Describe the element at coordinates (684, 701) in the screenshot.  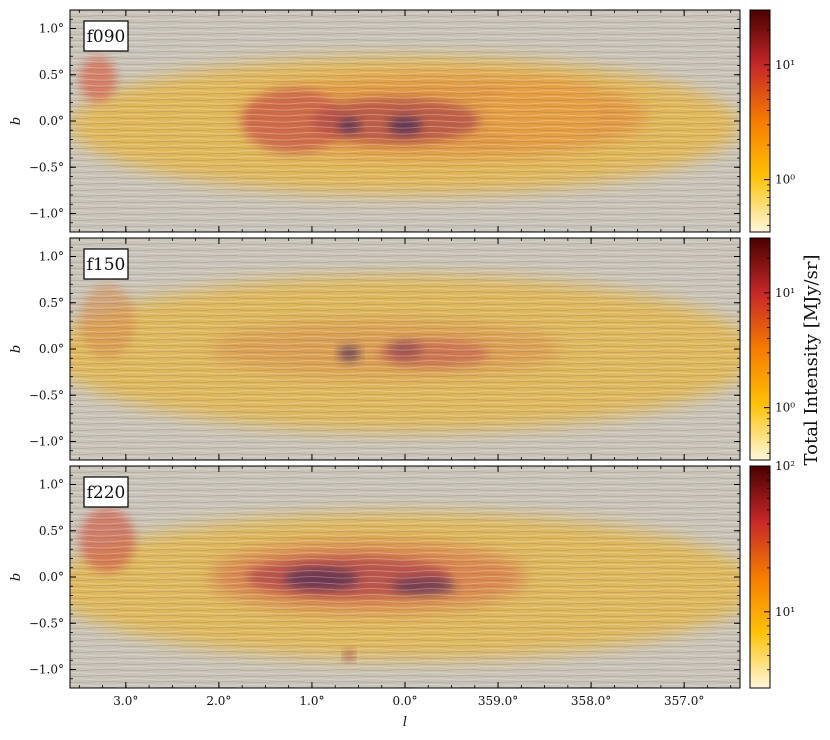
I see `x-tick-label: 357.0°` at that location.